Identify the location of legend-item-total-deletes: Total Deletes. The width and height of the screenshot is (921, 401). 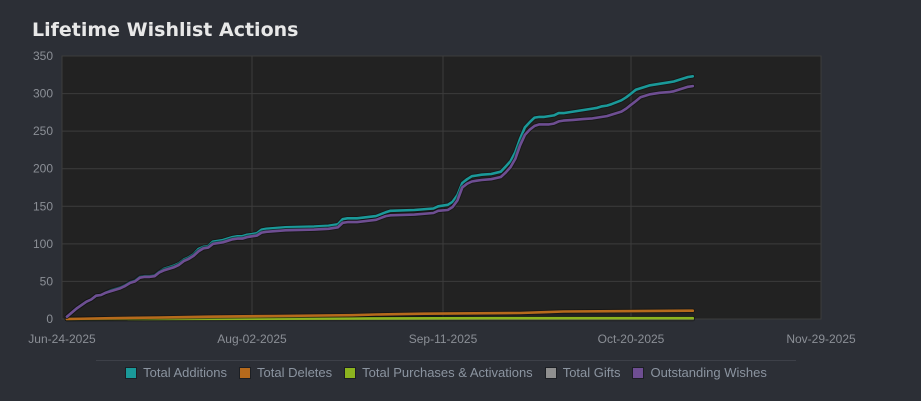
(285, 372).